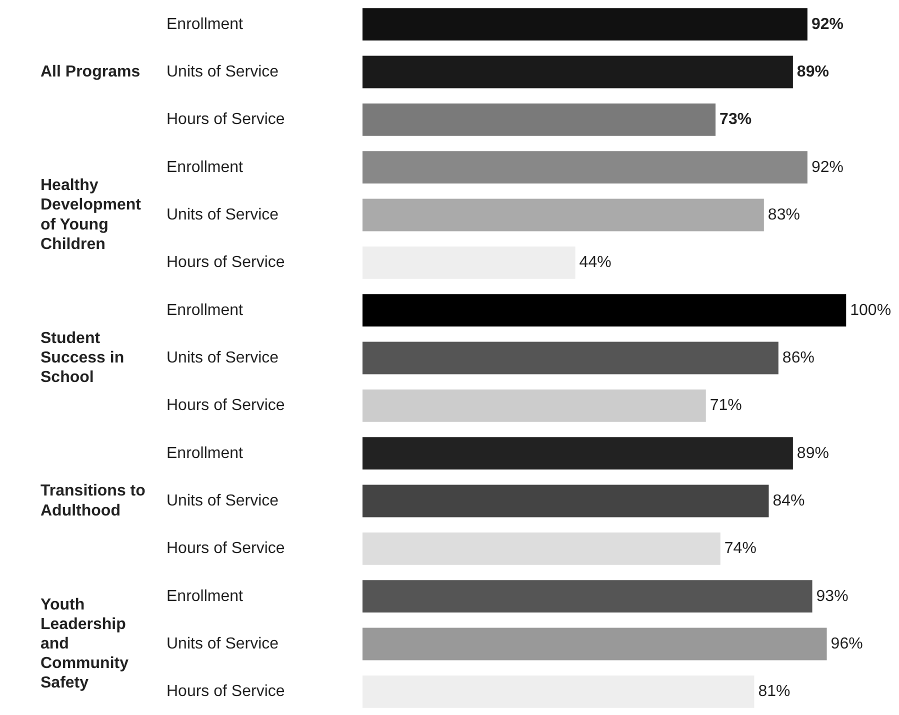  Describe the element at coordinates (788, 501) in the screenshot. I see `data-label: 84%` at that location.